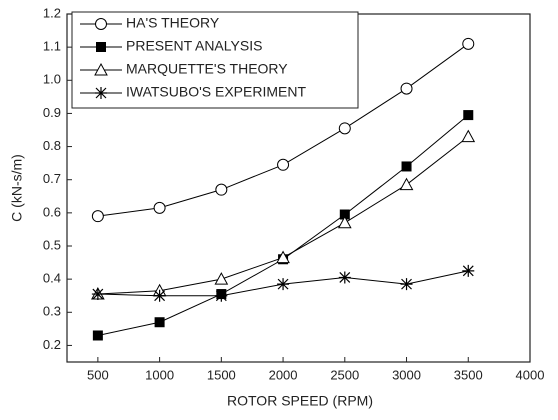  What do you see at coordinates (52, 112) in the screenshot?
I see `y-tick-label: 0.9` at bounding box center [52, 112].